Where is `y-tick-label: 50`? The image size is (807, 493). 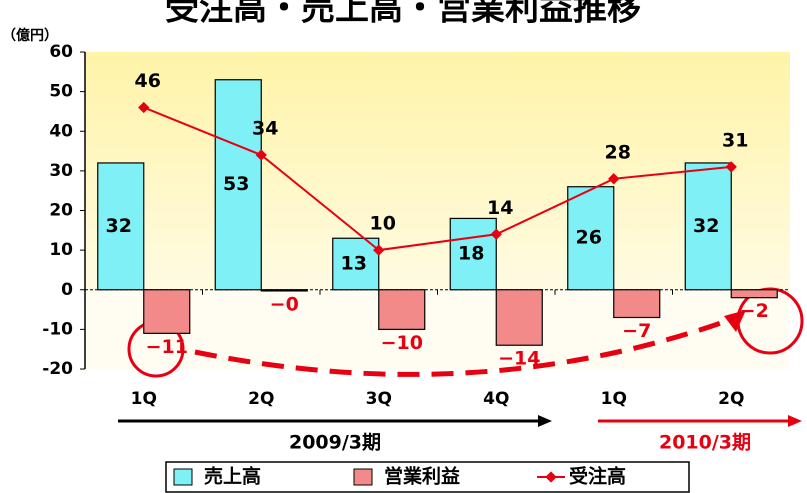 y-tick-label: 50 is located at coordinates (61, 92).